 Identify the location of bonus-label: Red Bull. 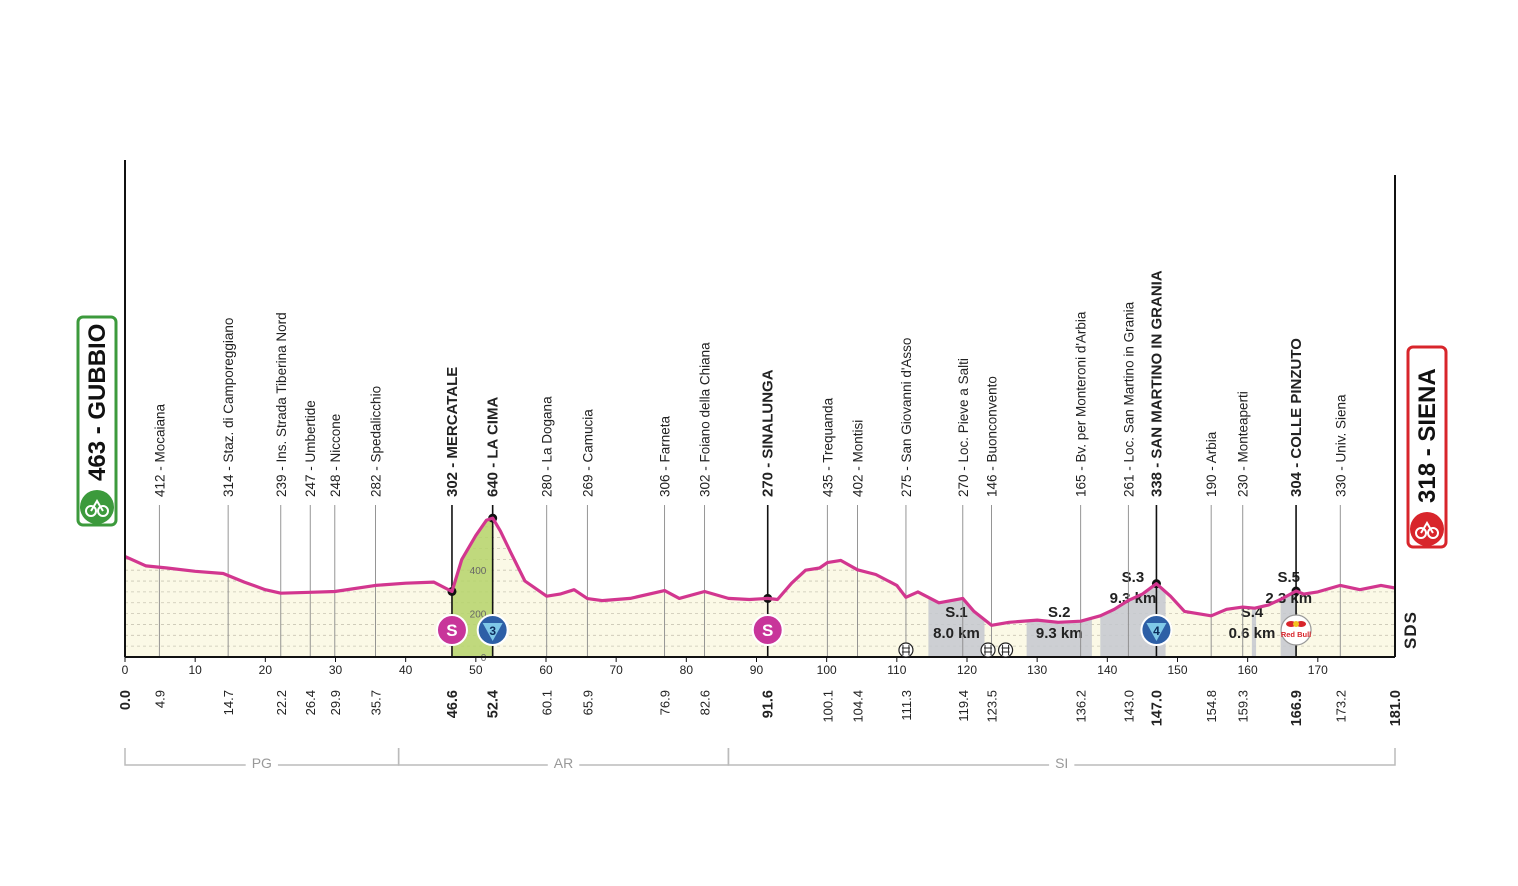
(1296, 634).